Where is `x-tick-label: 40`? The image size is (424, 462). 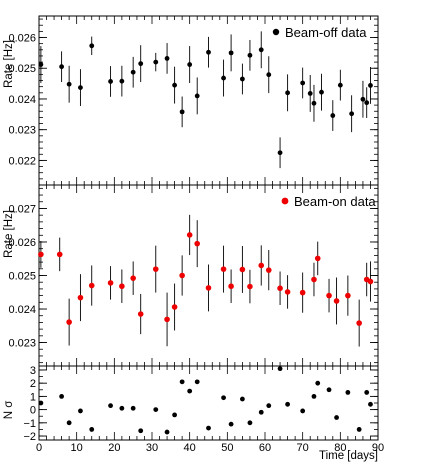 x-tick-label: 40 is located at coordinates (190, 448).